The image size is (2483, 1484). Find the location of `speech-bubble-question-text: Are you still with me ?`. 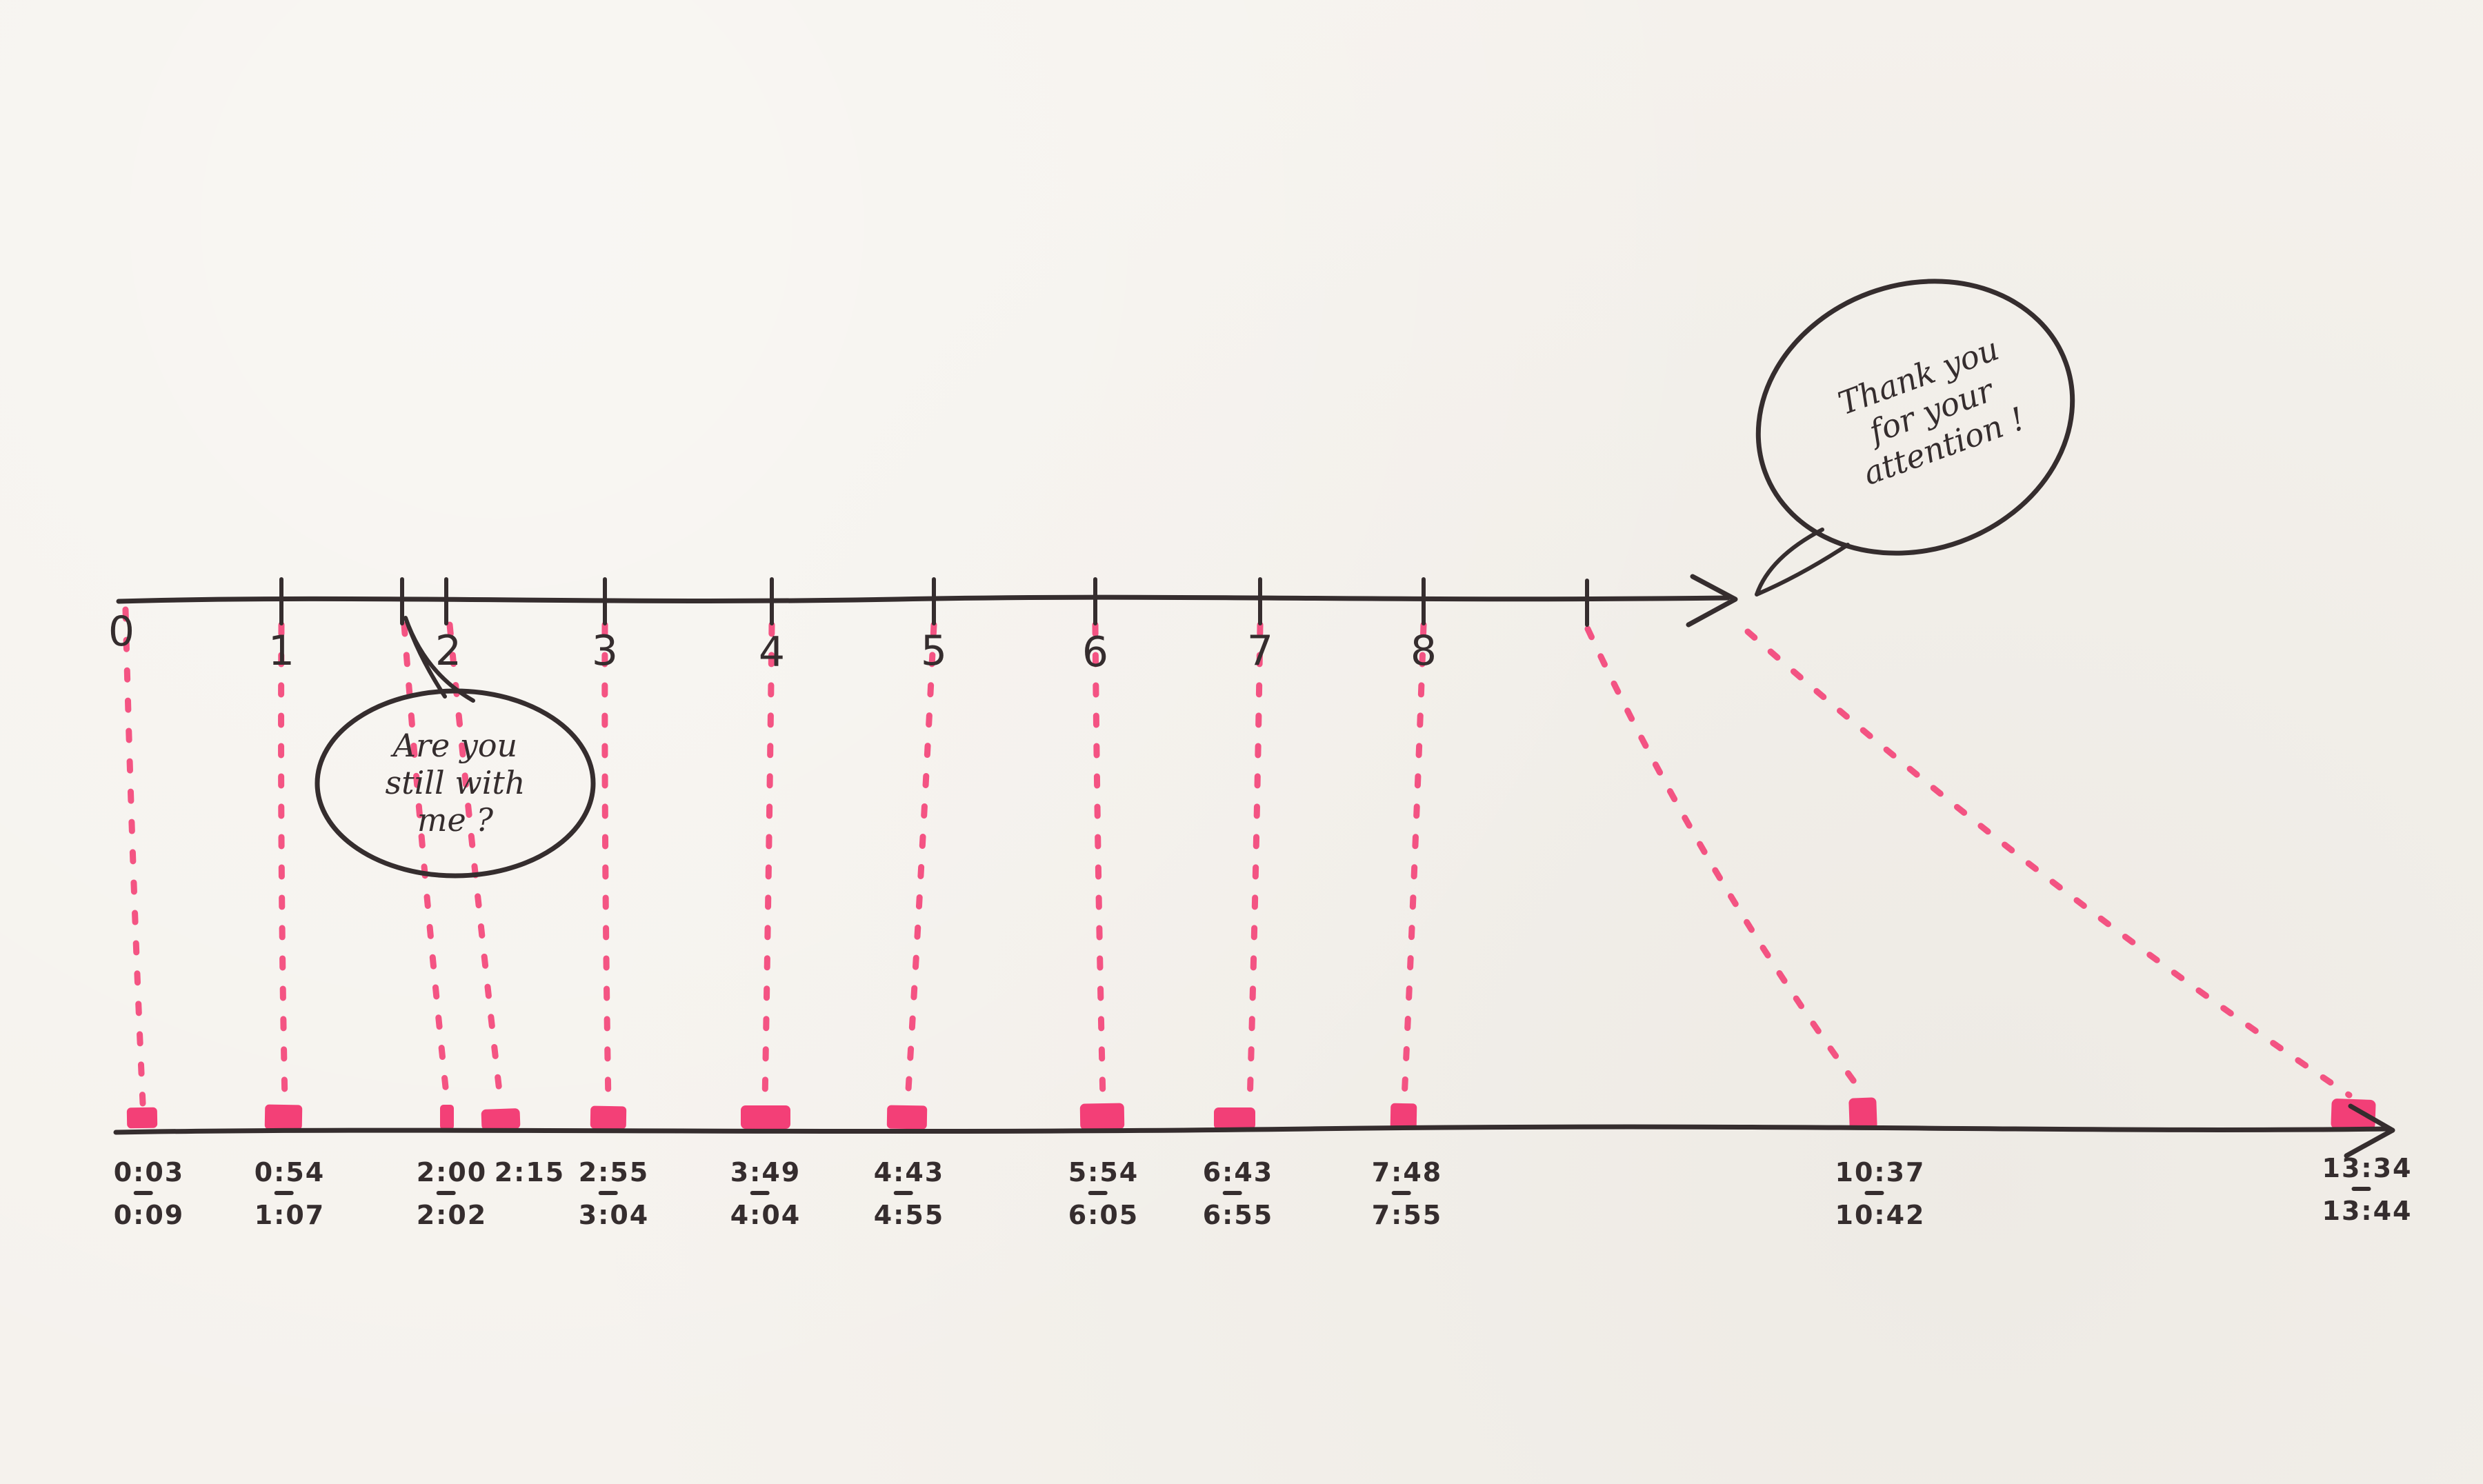

speech-bubble-question-text: Are you still with me ? is located at coordinates (455, 783).